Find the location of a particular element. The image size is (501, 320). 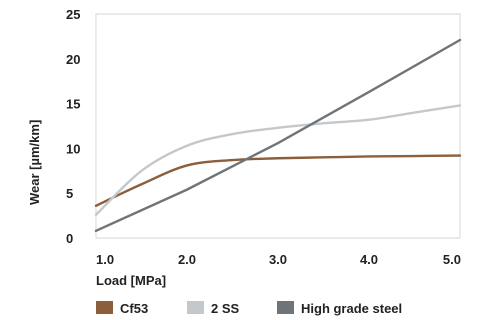

y-tick-label: 10 is located at coordinates (73, 148).